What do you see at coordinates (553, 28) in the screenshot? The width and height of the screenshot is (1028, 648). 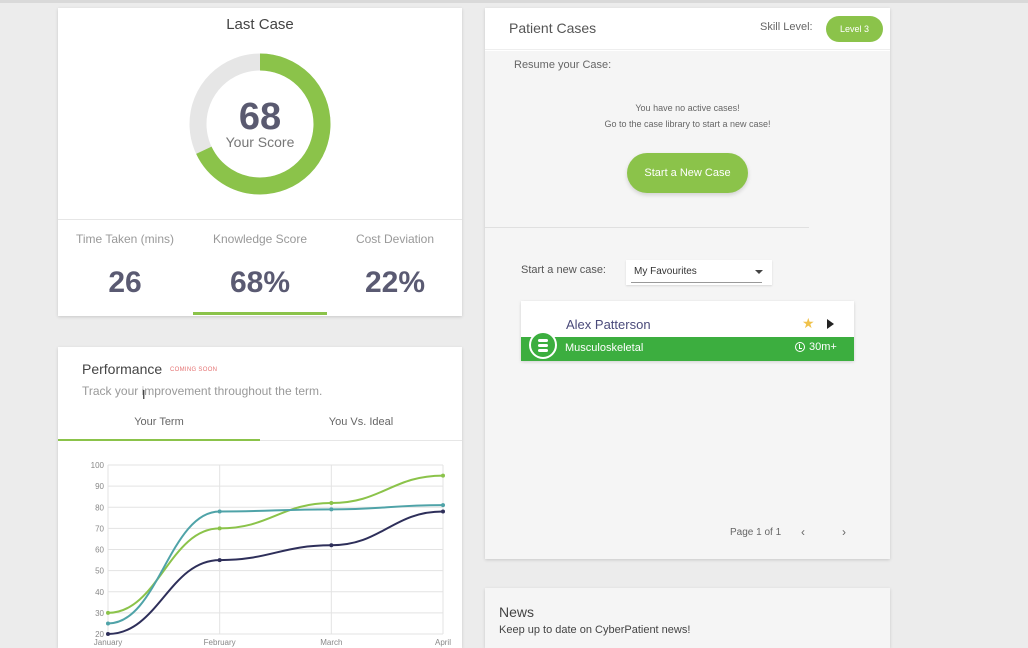 I see `patient-cases-title: Patient Cases` at bounding box center [553, 28].